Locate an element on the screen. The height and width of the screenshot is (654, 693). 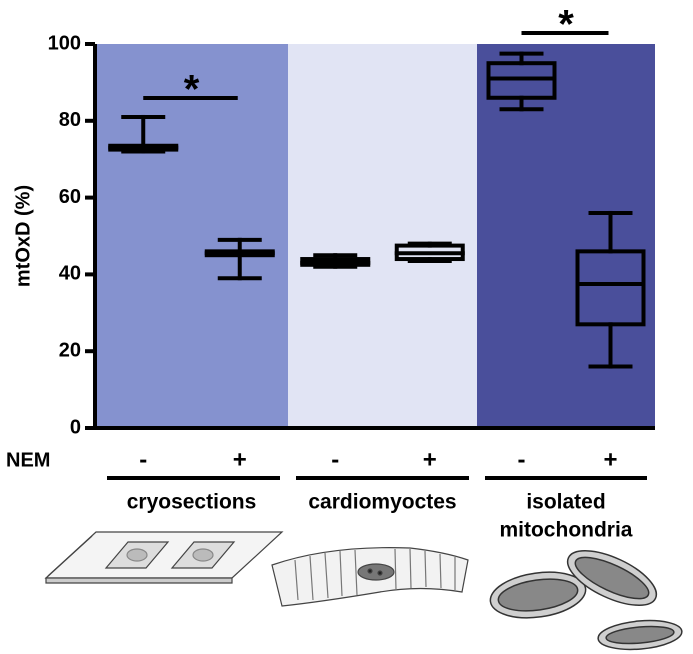
group-label: cryosections is located at coordinates (192, 502).